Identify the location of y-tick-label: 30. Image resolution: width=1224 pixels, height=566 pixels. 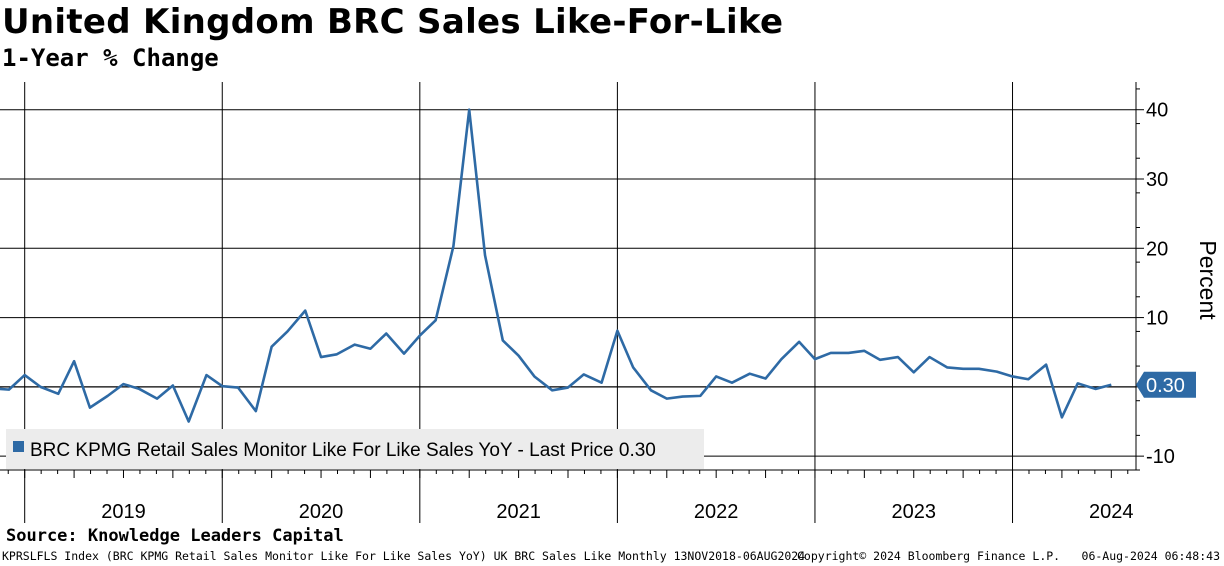
(1157, 180).